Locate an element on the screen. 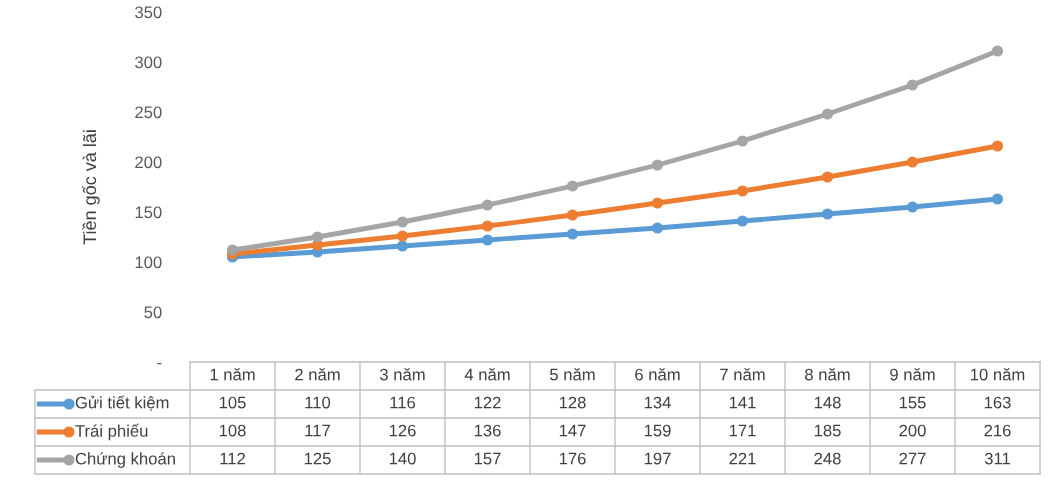 The height and width of the screenshot is (483, 1054). y-tick-label: 150 is located at coordinates (148, 212).